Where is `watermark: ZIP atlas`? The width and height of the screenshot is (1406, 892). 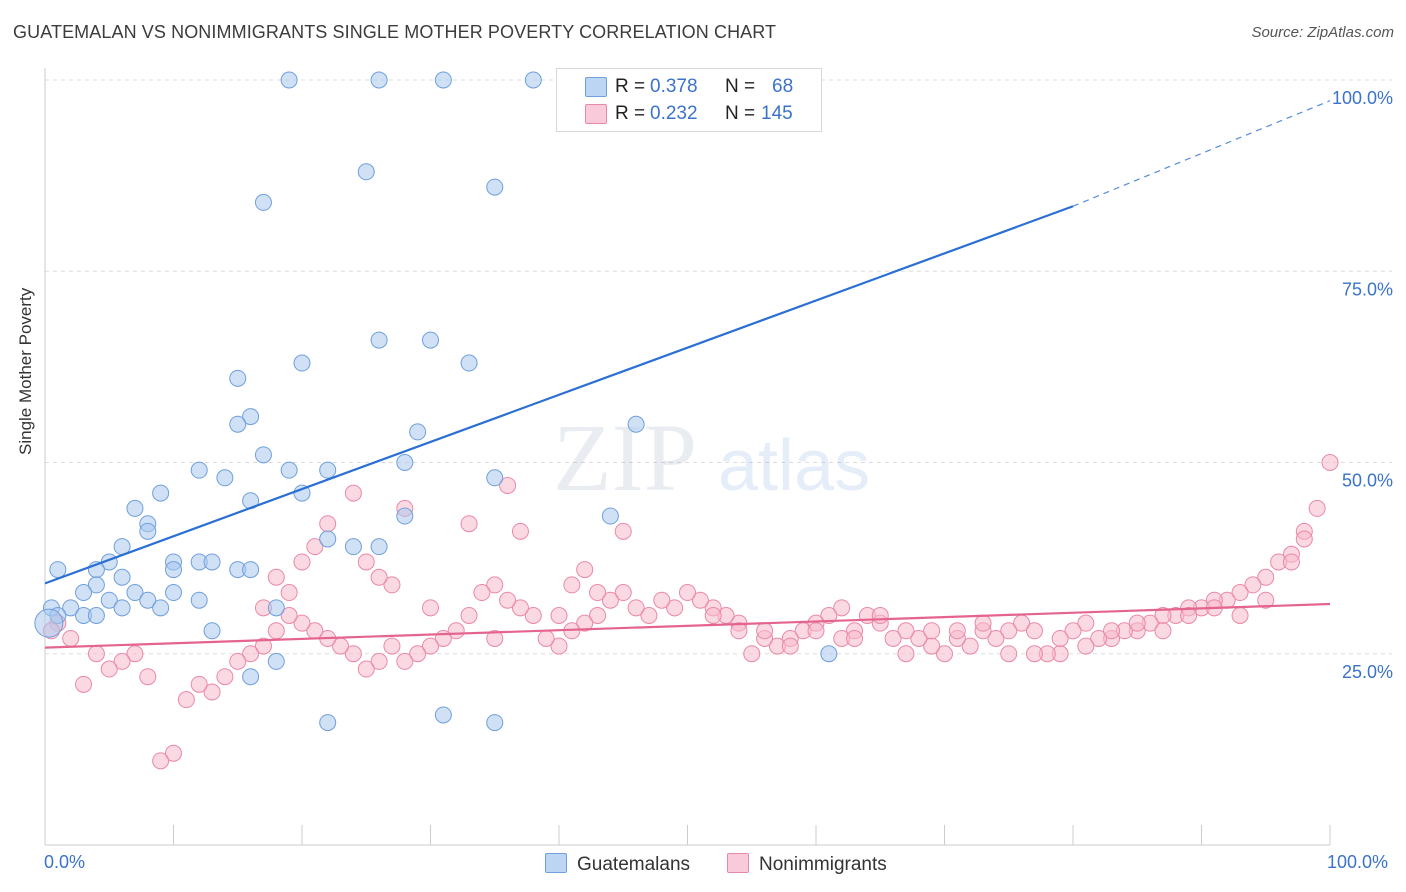
watermark: ZIP atlas is located at coordinates (711, 457).